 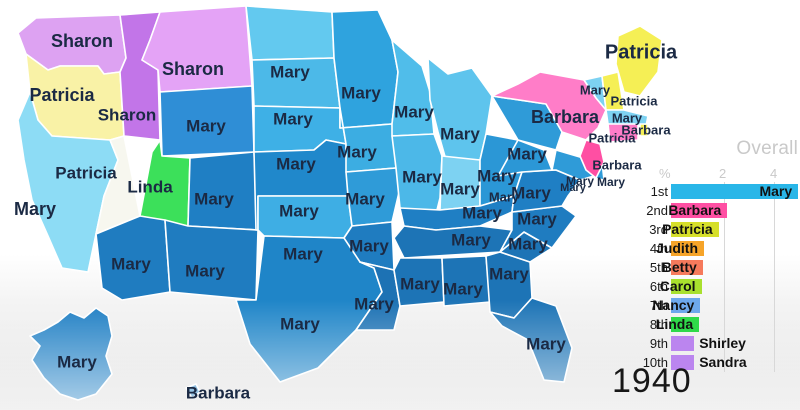 I want to click on bar-track: Judith, so click(x=728, y=248).